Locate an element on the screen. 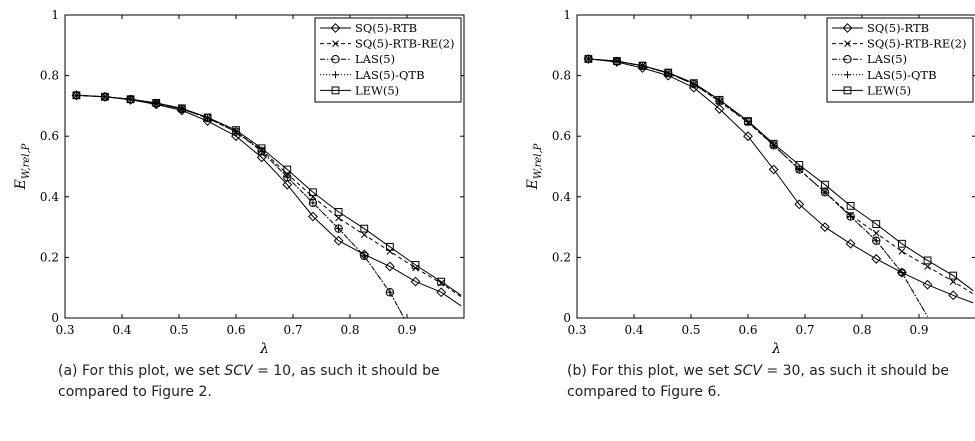  x-tick-label: 0.5 is located at coordinates (178, 330).